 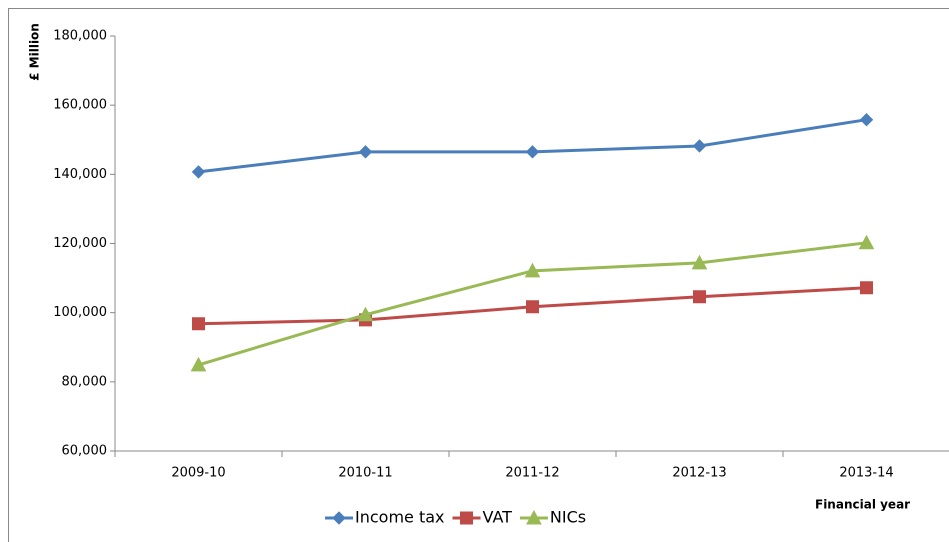 I want to click on y-tick-label: 180,000, so click(x=80, y=36).